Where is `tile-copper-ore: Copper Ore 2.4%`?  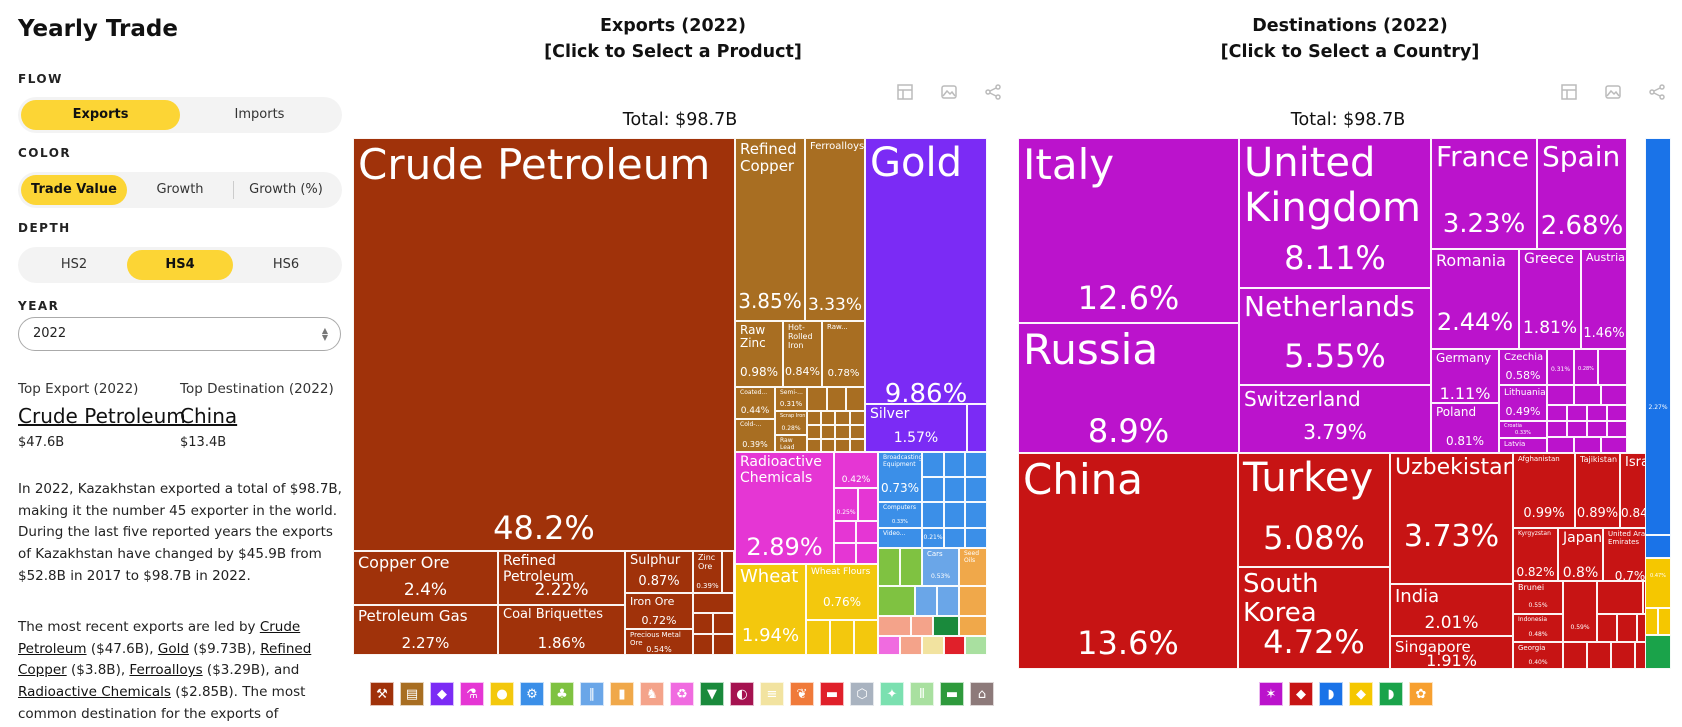 tile-copper-ore: Copper Ore 2.4% is located at coordinates (425, 578).